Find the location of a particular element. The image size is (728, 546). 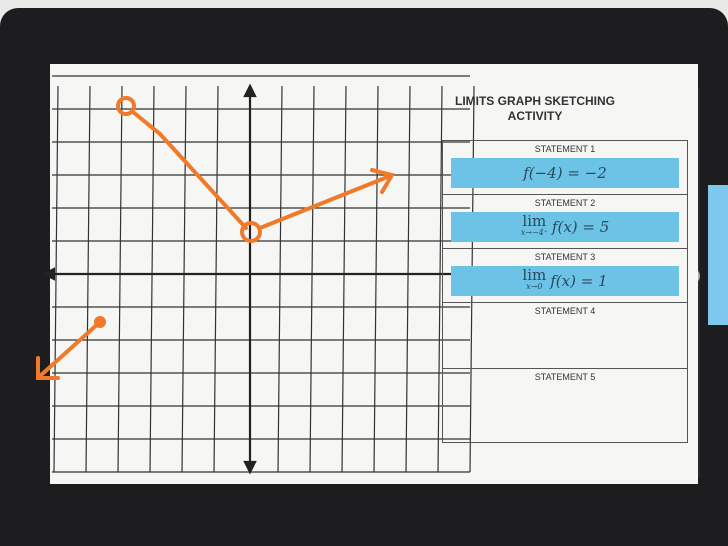

x-axis-arrow-left is located at coordinates (48, 274).